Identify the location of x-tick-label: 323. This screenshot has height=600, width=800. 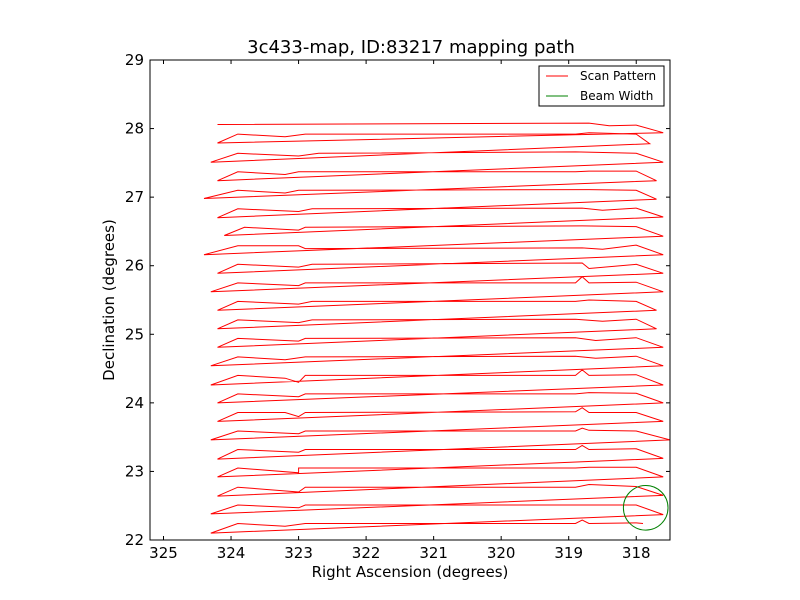
(298, 553).